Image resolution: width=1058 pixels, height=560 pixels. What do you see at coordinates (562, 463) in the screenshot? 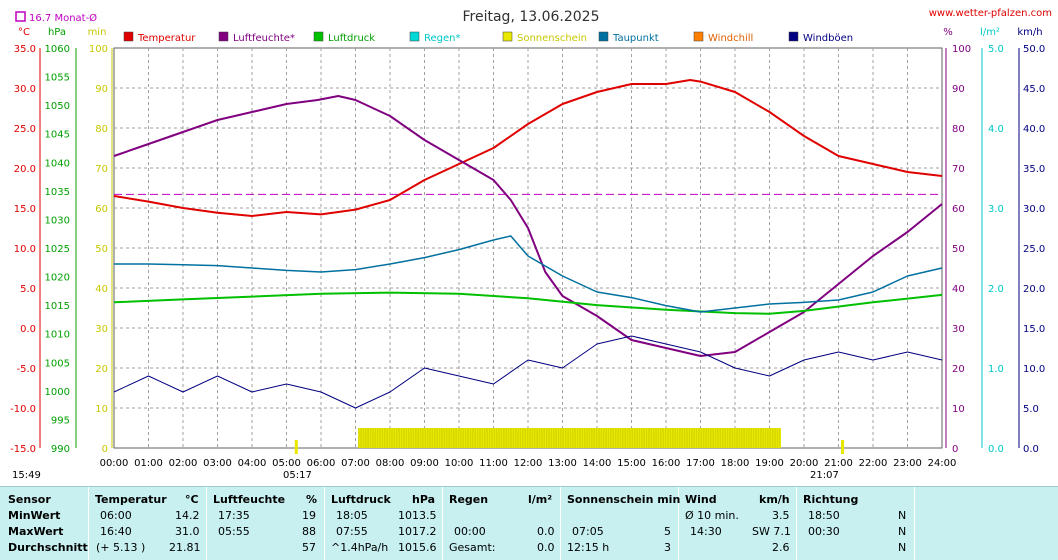
I see `x-tick-label: 13:00` at bounding box center [562, 463].